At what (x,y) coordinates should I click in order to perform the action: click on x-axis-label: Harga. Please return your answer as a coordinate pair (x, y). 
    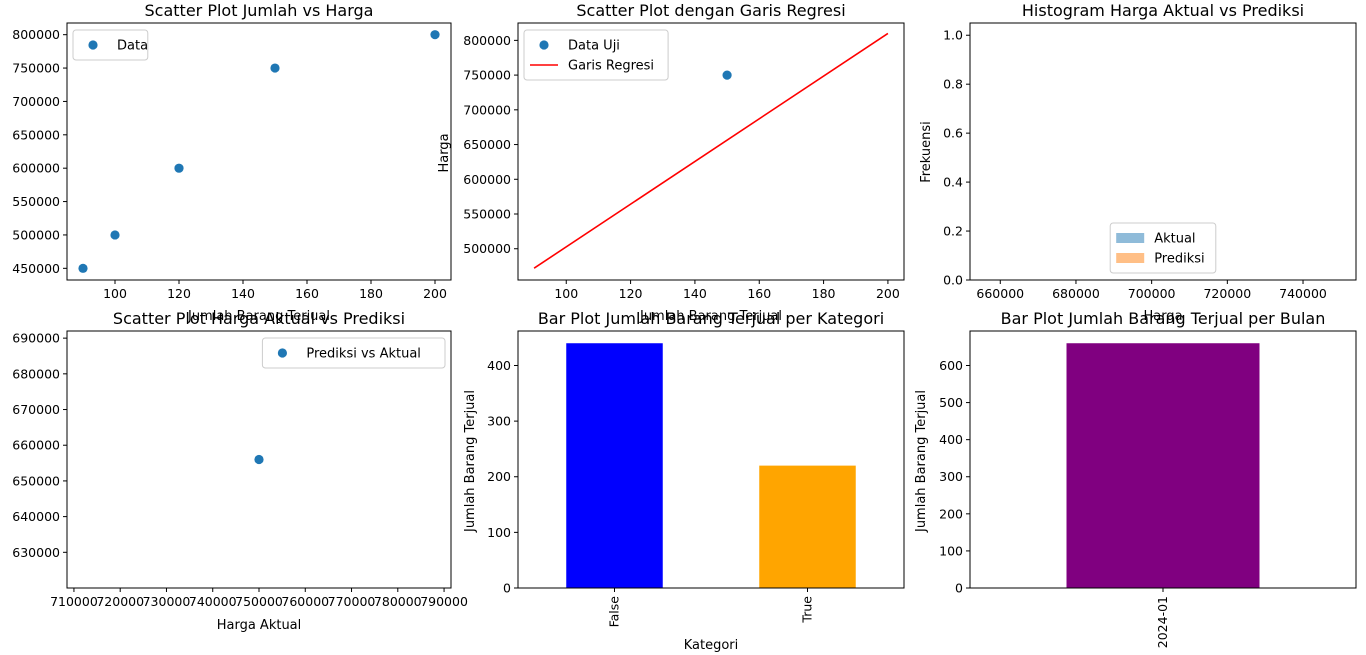
    Looking at the image, I should click on (1162, 316).